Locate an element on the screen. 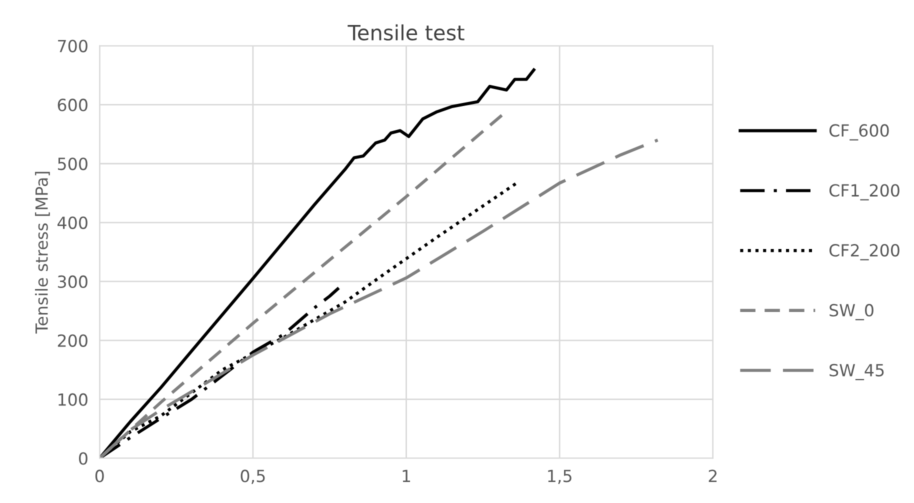 This screenshot has width=914, height=503. y-tick-label: 500 is located at coordinates (73, 164).